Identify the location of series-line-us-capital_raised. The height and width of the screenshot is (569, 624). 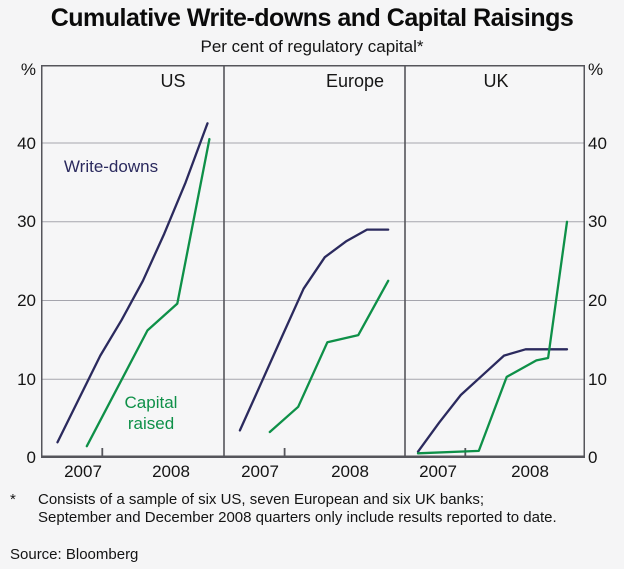
(148, 292).